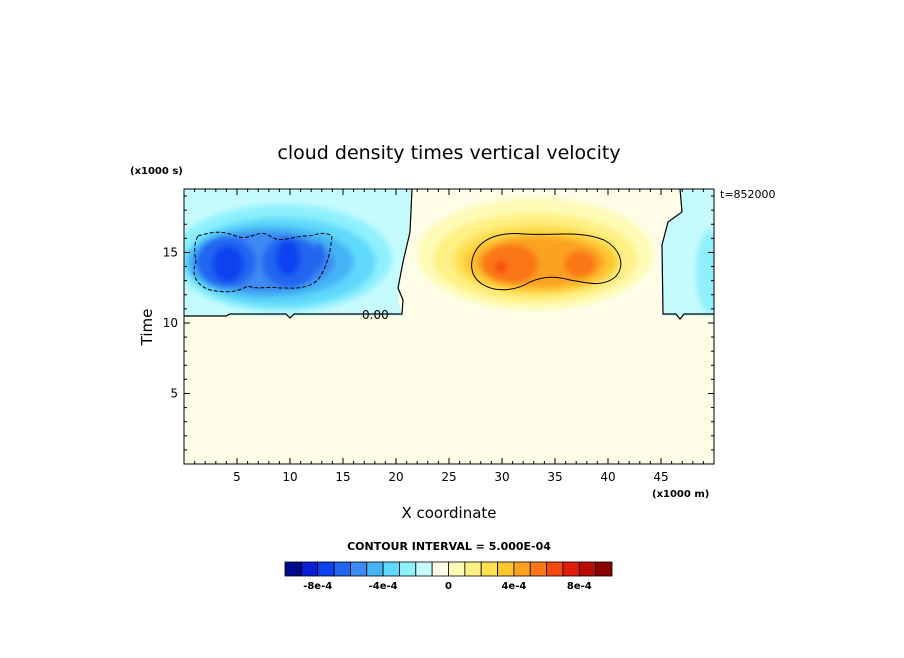 The width and height of the screenshot is (904, 658). I want to click on colorbar: -8e-4 -4e-4 0 4e-4 8e-4, so click(448, 576).